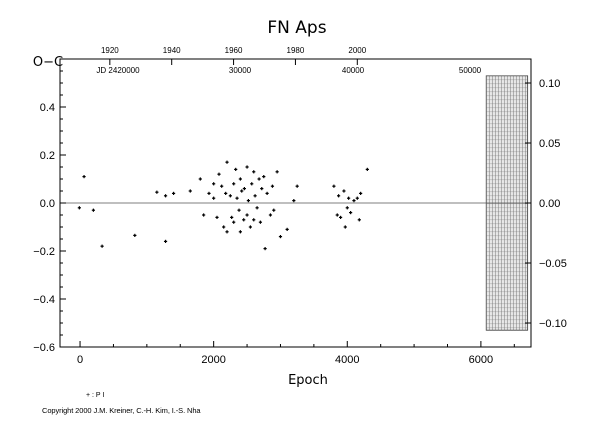 Image resolution: width=590 pixels, height=425 pixels. Describe the element at coordinates (553, 324) in the screenshot. I see `right-tick-label: −0.10` at that location.